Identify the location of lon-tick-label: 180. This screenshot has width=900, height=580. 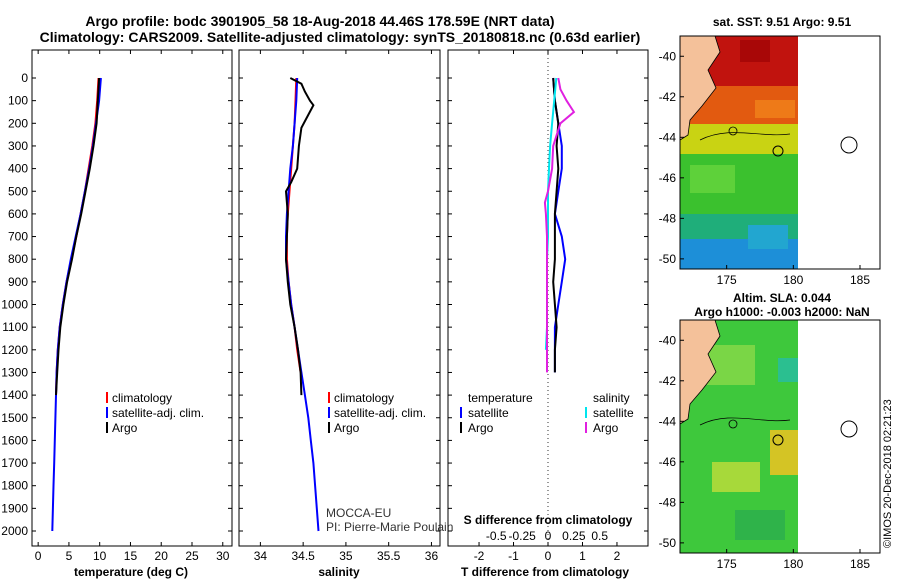
(793, 280).